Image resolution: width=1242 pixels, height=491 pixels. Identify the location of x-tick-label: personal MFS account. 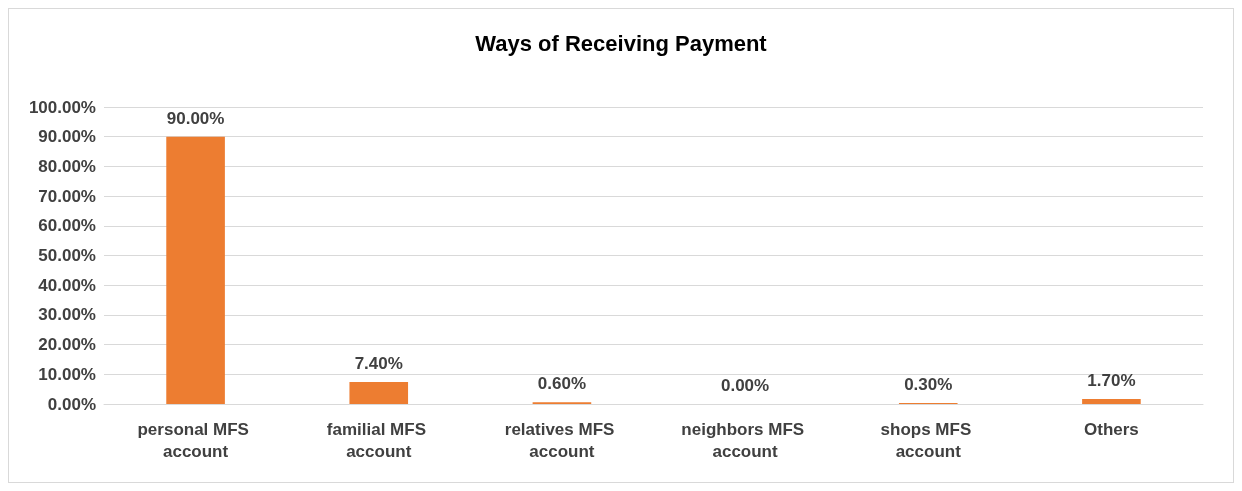
(195, 440).